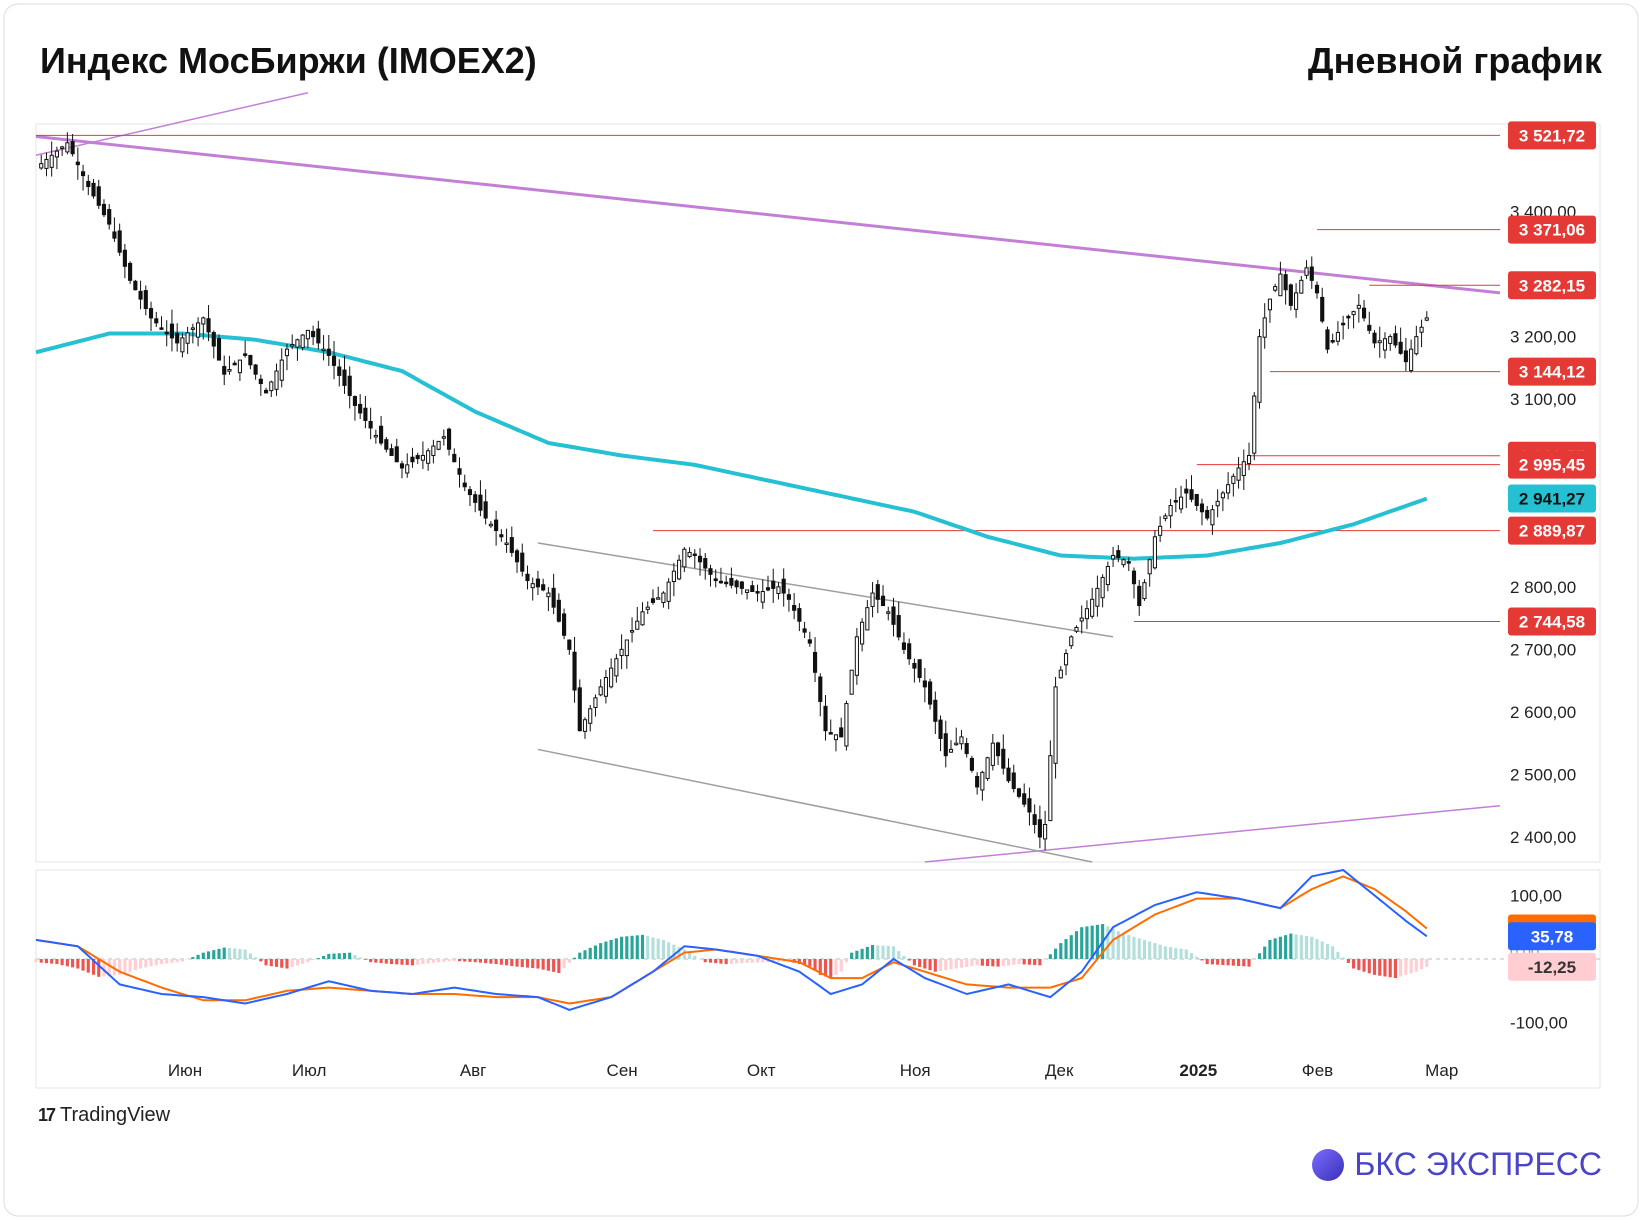 The width and height of the screenshot is (1642, 1220). Describe the element at coordinates (172, 124) in the screenshot. I see `upper-trendline` at that location.